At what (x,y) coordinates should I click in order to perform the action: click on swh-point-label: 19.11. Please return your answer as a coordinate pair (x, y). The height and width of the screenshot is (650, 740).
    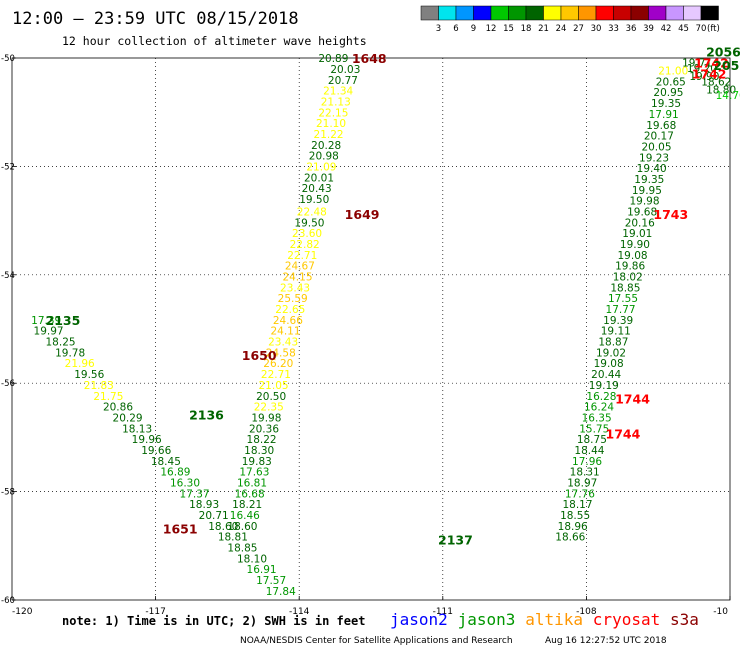
    Looking at the image, I should click on (616, 332).